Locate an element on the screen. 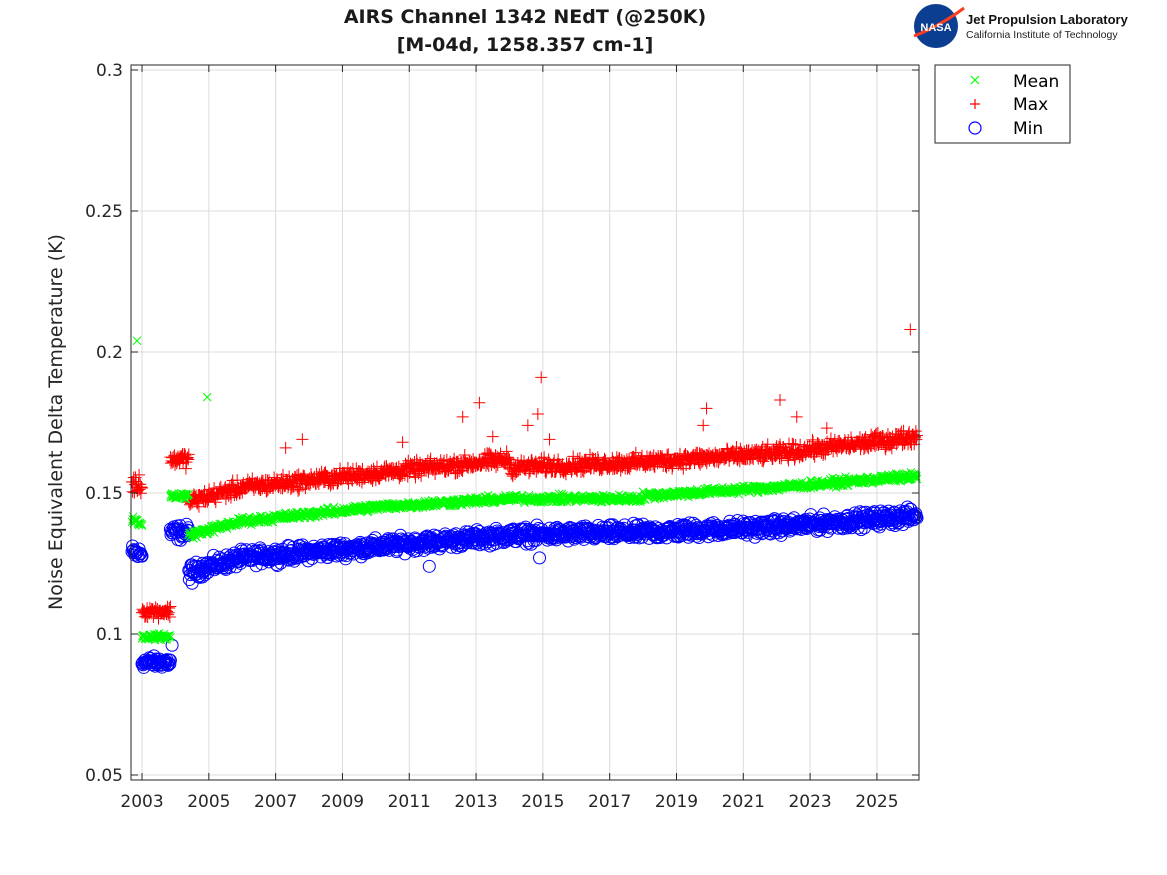  nasa-swoosh-icon is located at coordinates (939, 22).